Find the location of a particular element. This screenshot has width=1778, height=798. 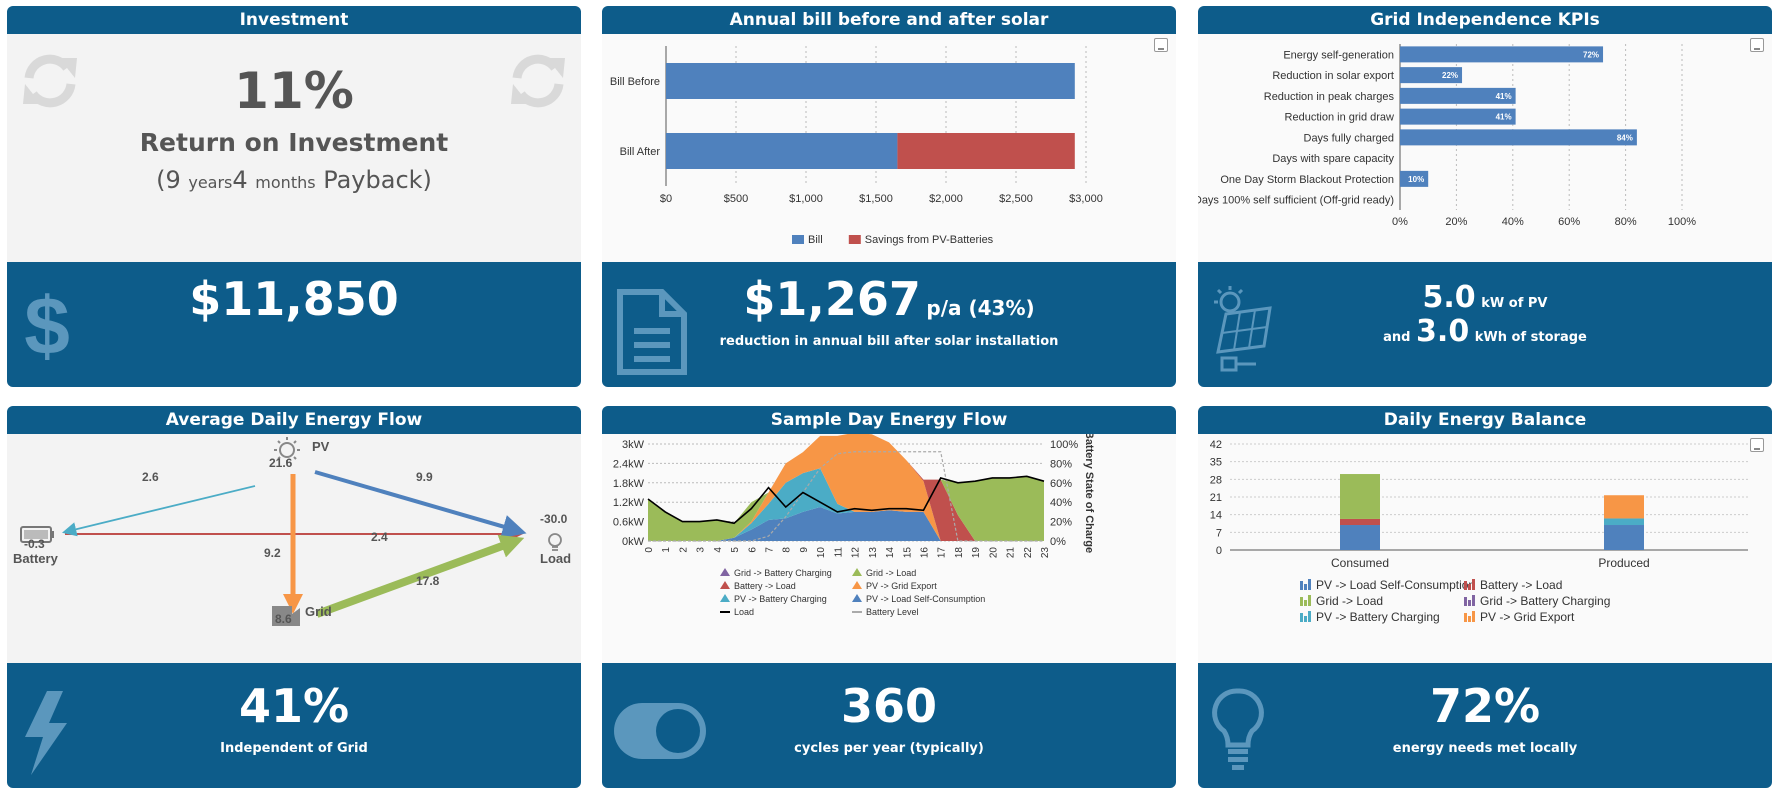

y2-tick-label: 40% is located at coordinates (1061, 503).